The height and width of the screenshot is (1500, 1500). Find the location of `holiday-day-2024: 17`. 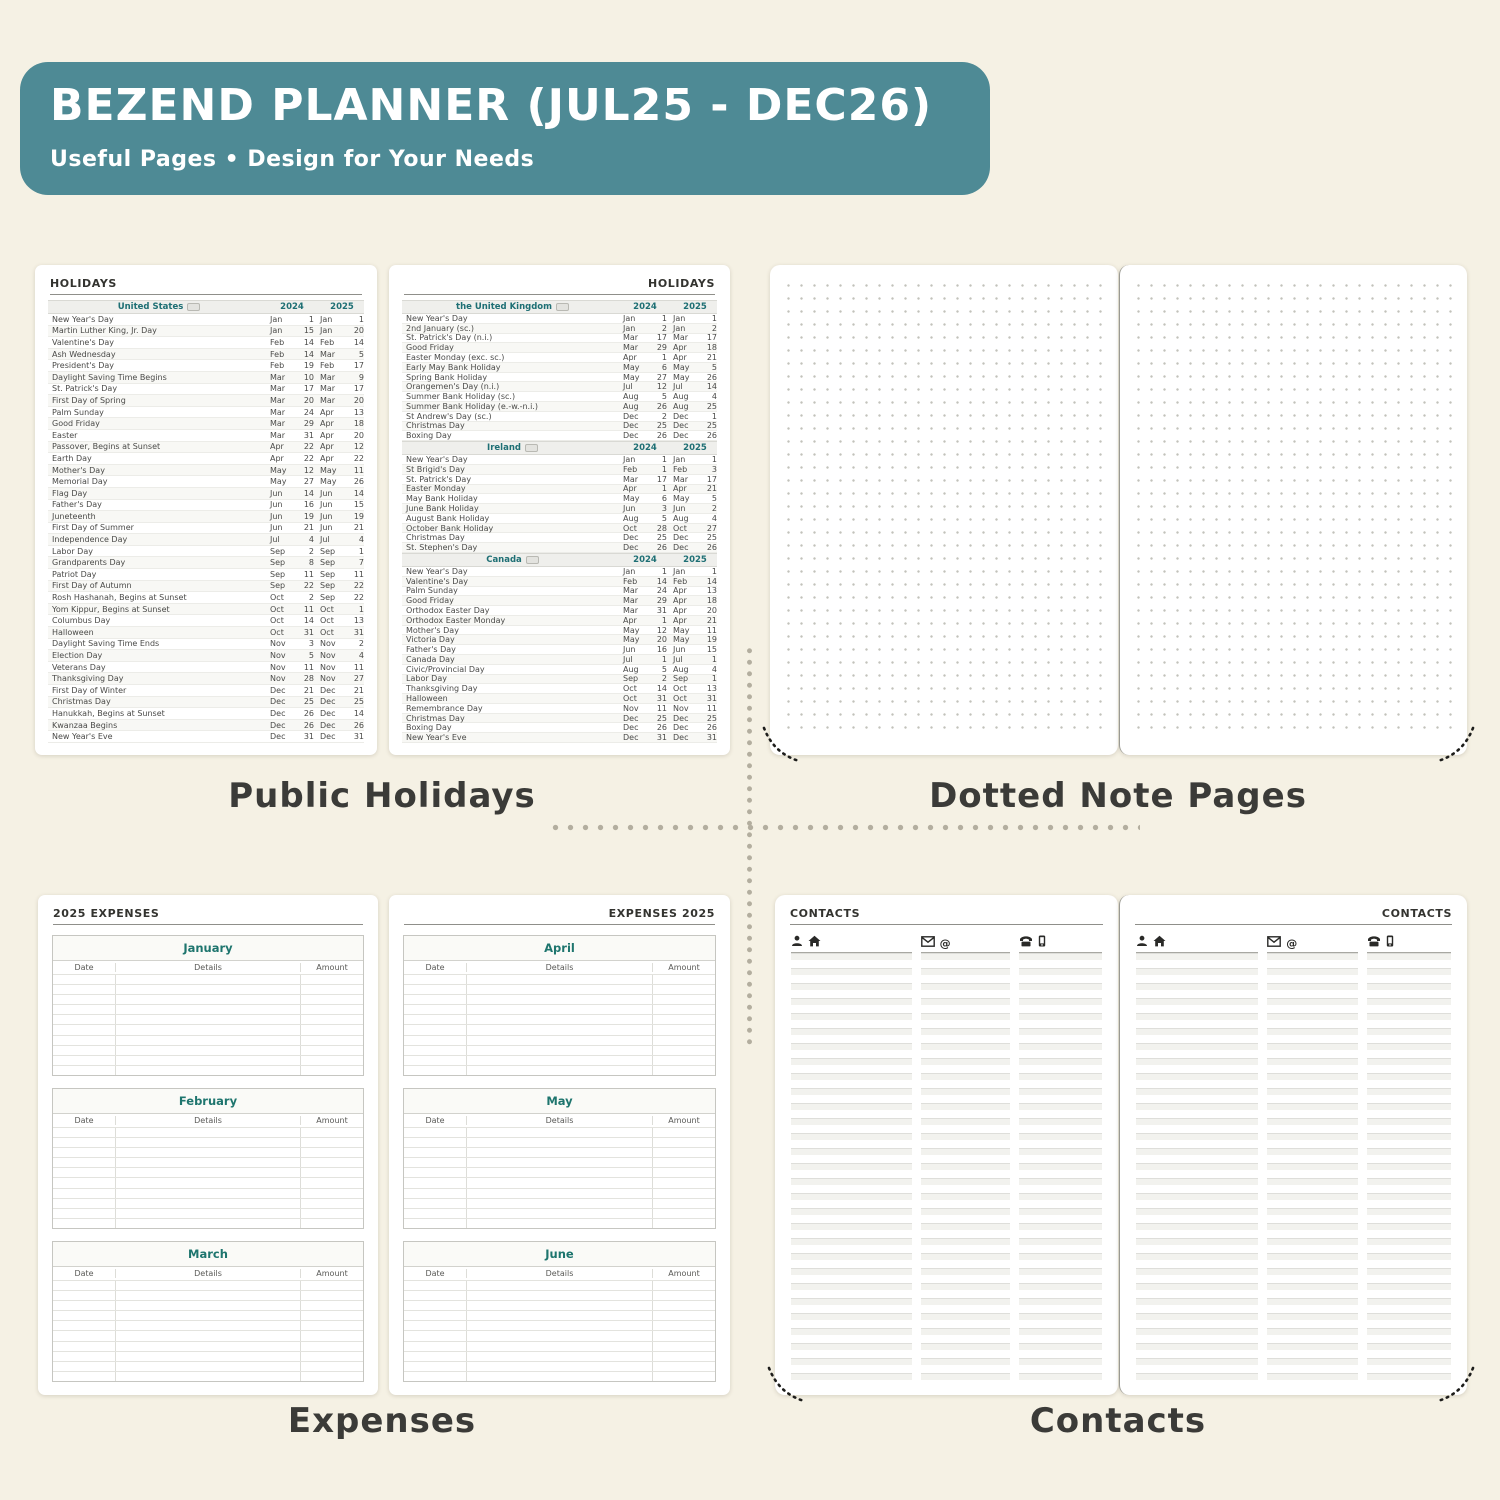

holiday-day-2024: 17 is located at coordinates (661, 479).